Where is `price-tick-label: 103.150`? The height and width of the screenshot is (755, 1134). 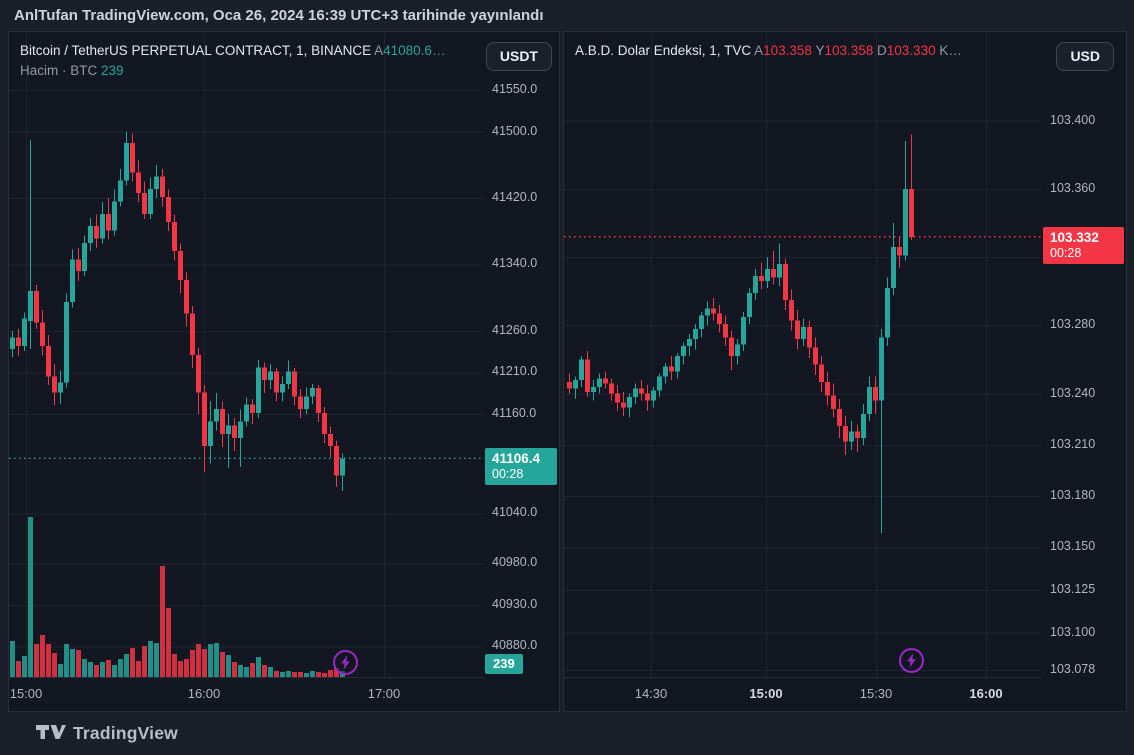 price-tick-label: 103.150 is located at coordinates (1073, 546).